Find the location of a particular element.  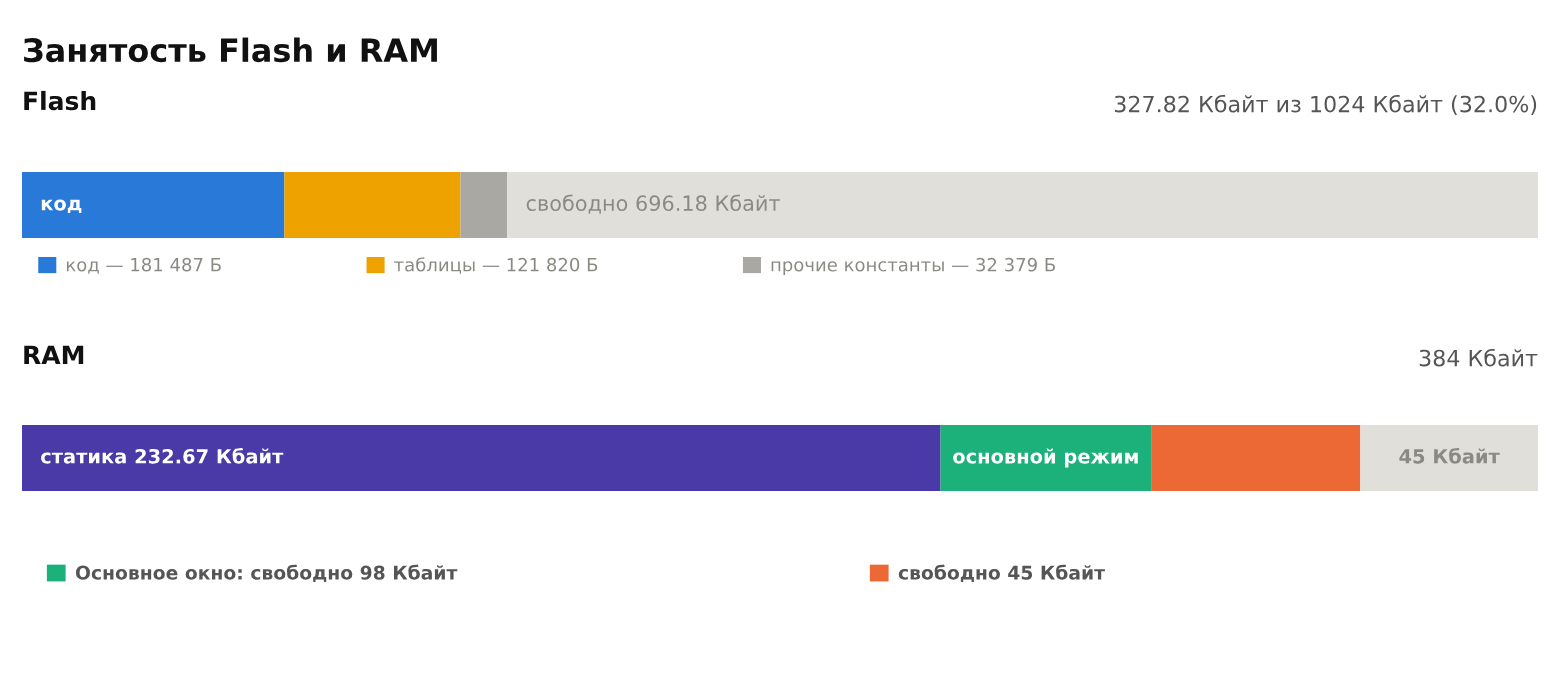

data-label: 45 Кбайт is located at coordinates (1449, 455).